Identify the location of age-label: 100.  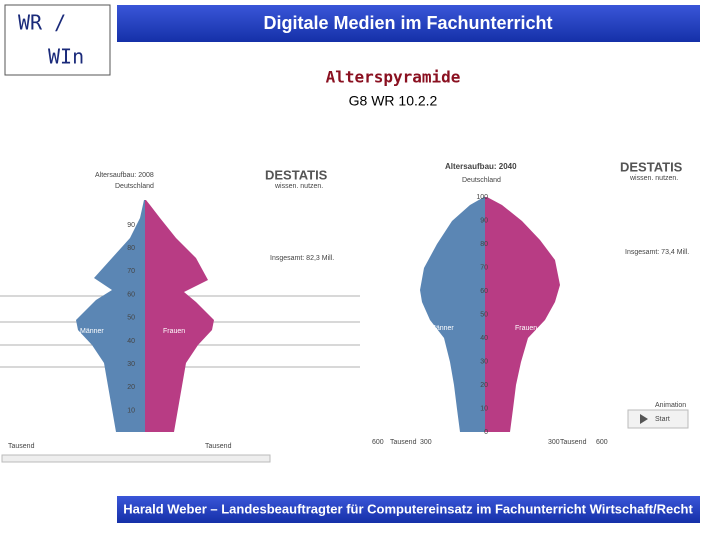
(482, 197).